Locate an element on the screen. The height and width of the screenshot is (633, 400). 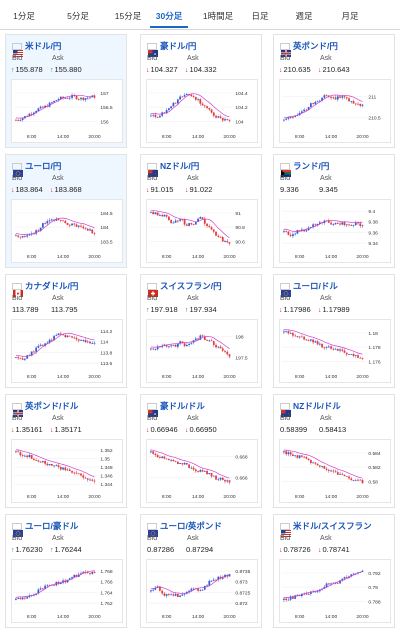
ask-value: 0.87294 is located at coordinates (199, 549).